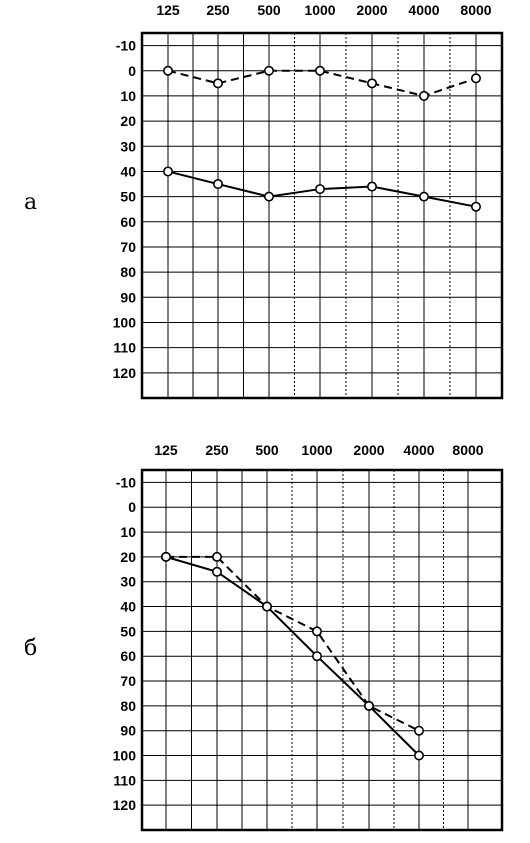 Image resolution: width=530 pixels, height=843 pixels. What do you see at coordinates (30, 648) in the screenshot?
I see `panel-label: б` at bounding box center [30, 648].